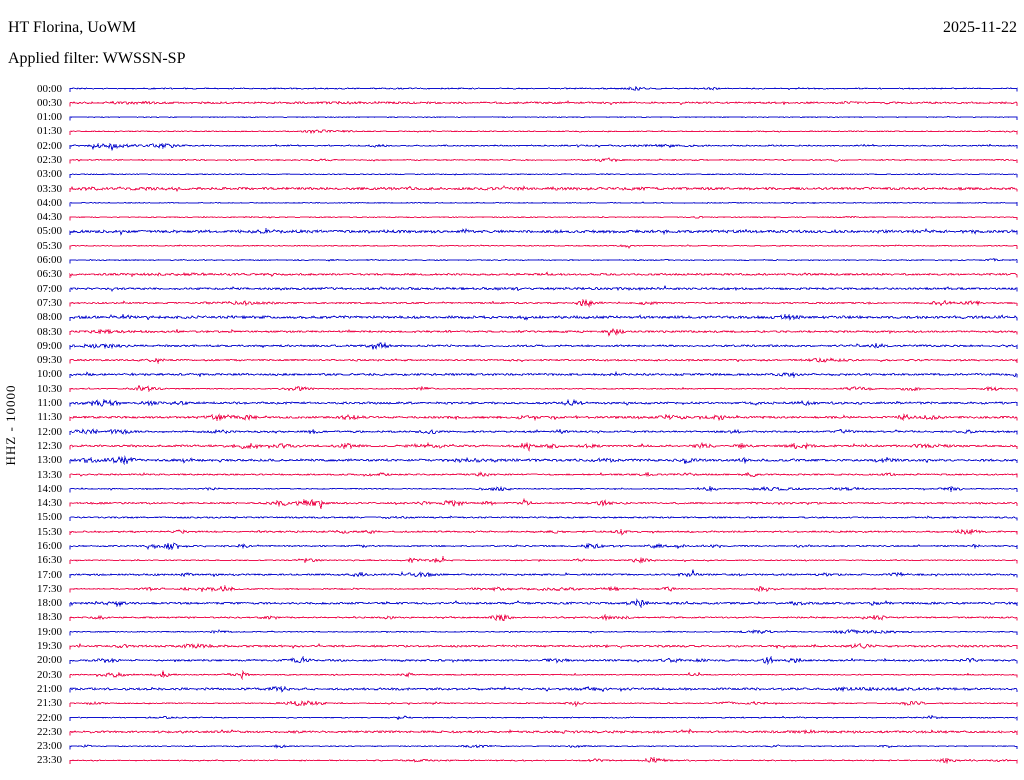  Describe the element at coordinates (49, 646) in the screenshot. I see `row-time-label: 19:30` at that location.